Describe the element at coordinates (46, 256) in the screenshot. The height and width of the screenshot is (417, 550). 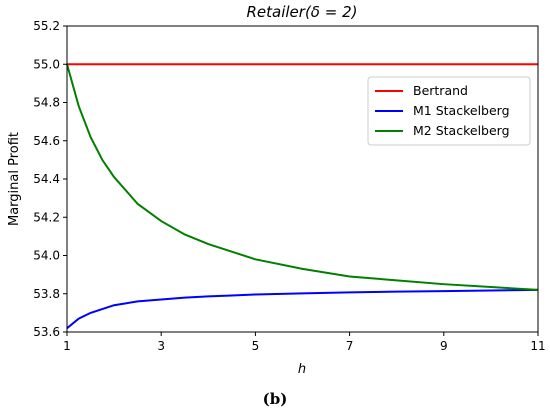
I see `y-tick-label: 54.0` at that location.